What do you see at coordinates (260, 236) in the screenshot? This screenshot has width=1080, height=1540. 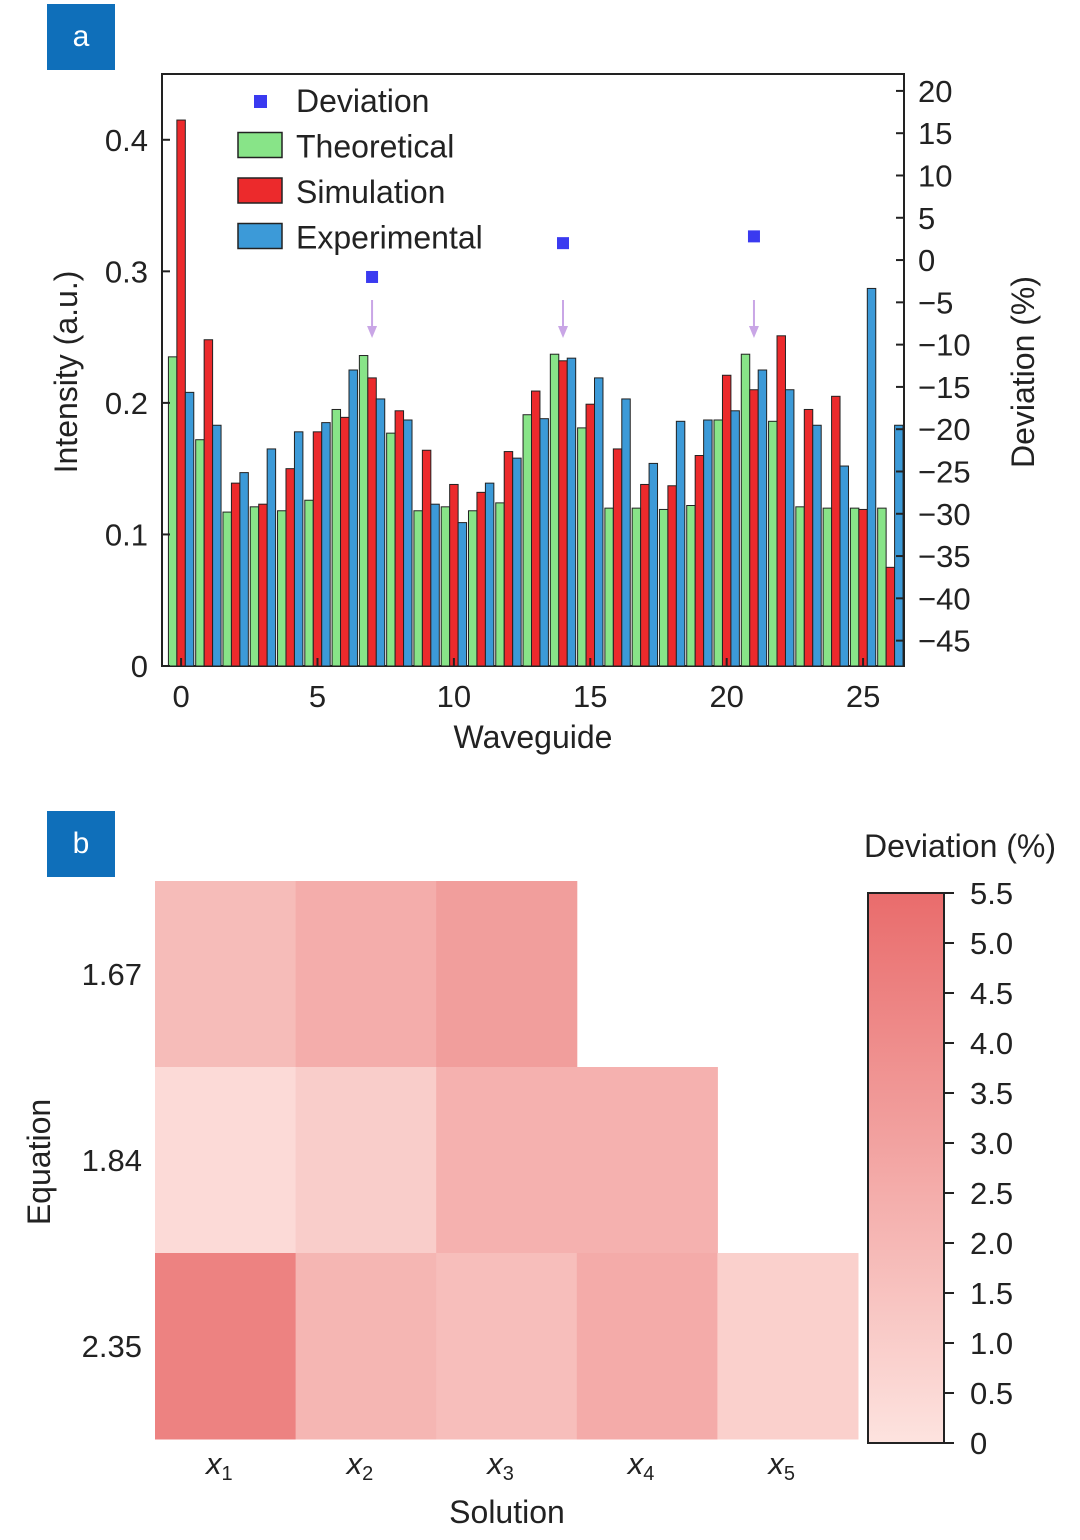 I see `legend-swatch-experimental` at bounding box center [260, 236].